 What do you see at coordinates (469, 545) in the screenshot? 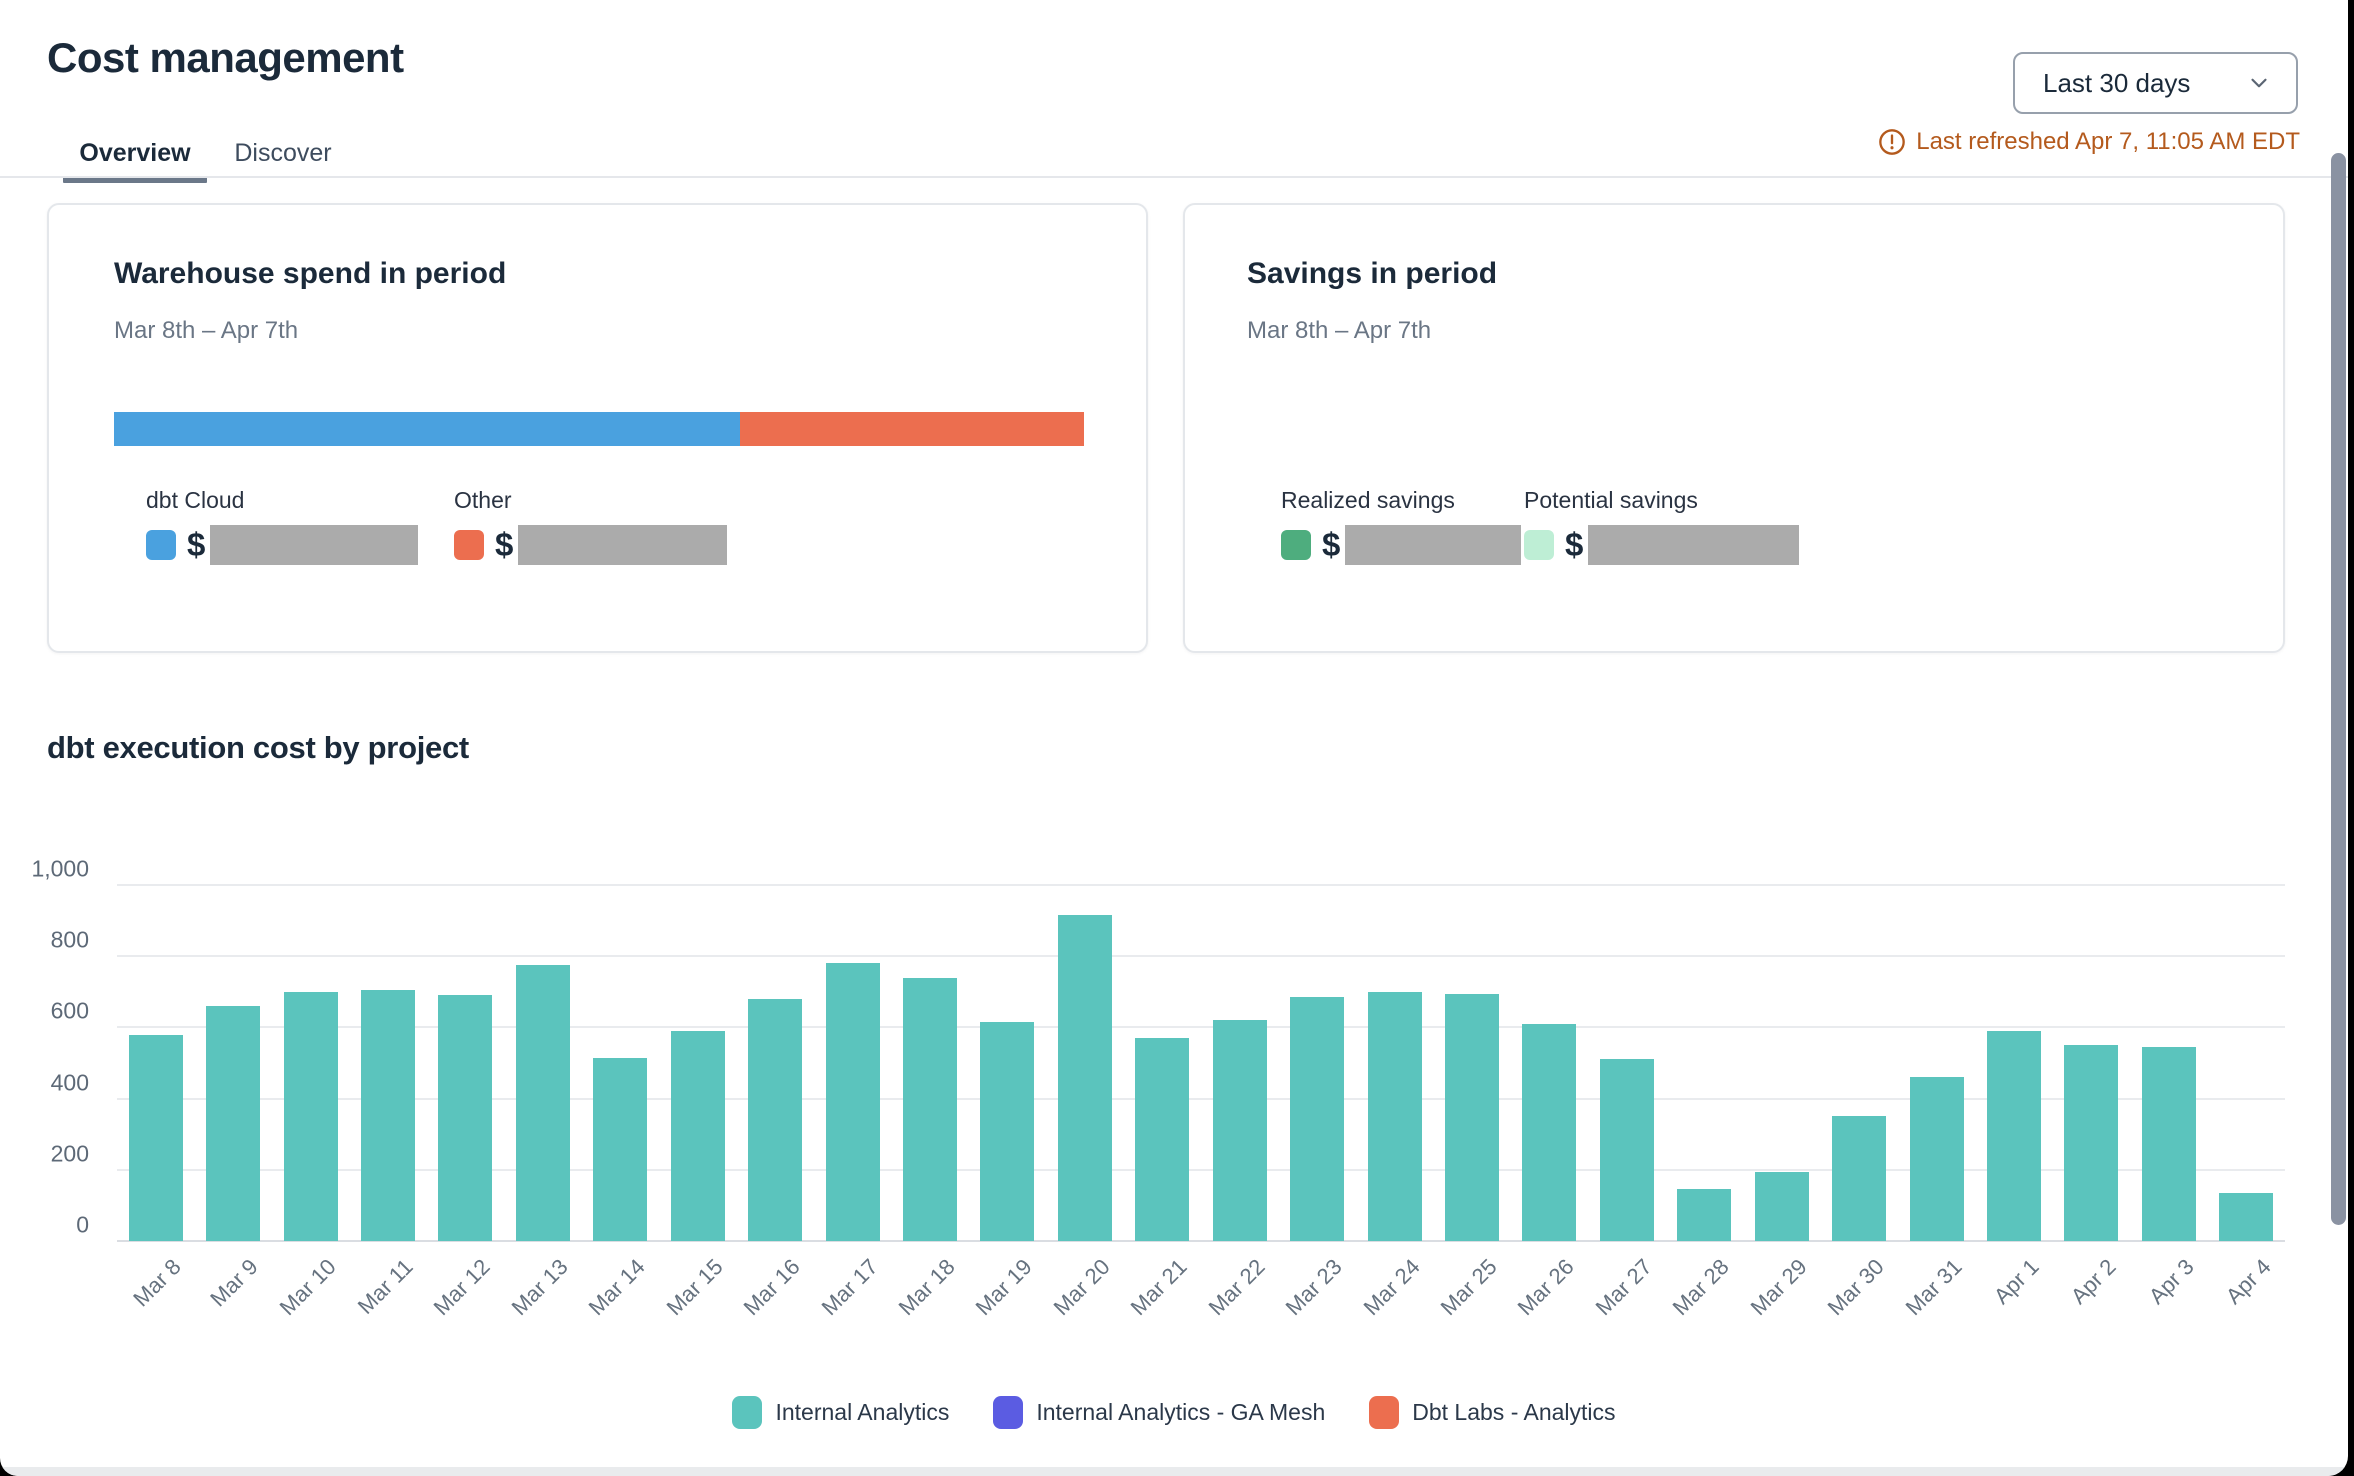
I see `other-swatch` at bounding box center [469, 545].